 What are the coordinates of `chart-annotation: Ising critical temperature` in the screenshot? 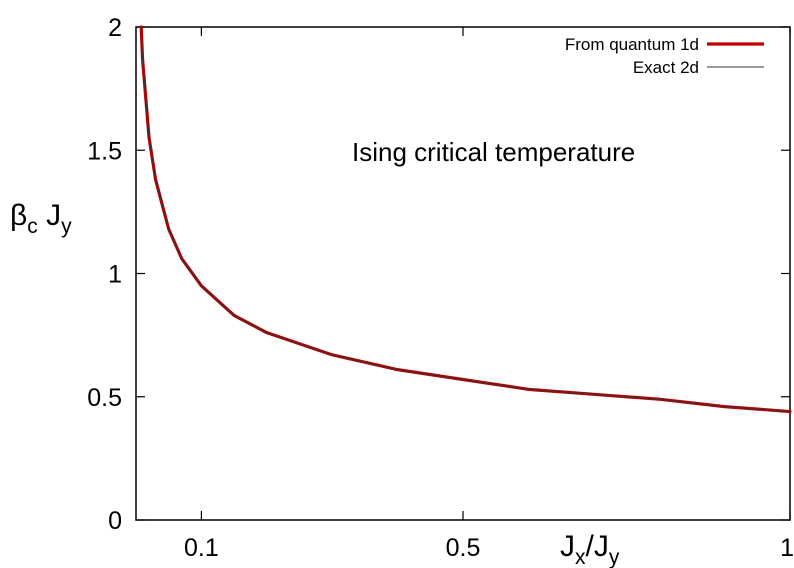 It's located at (493, 152).